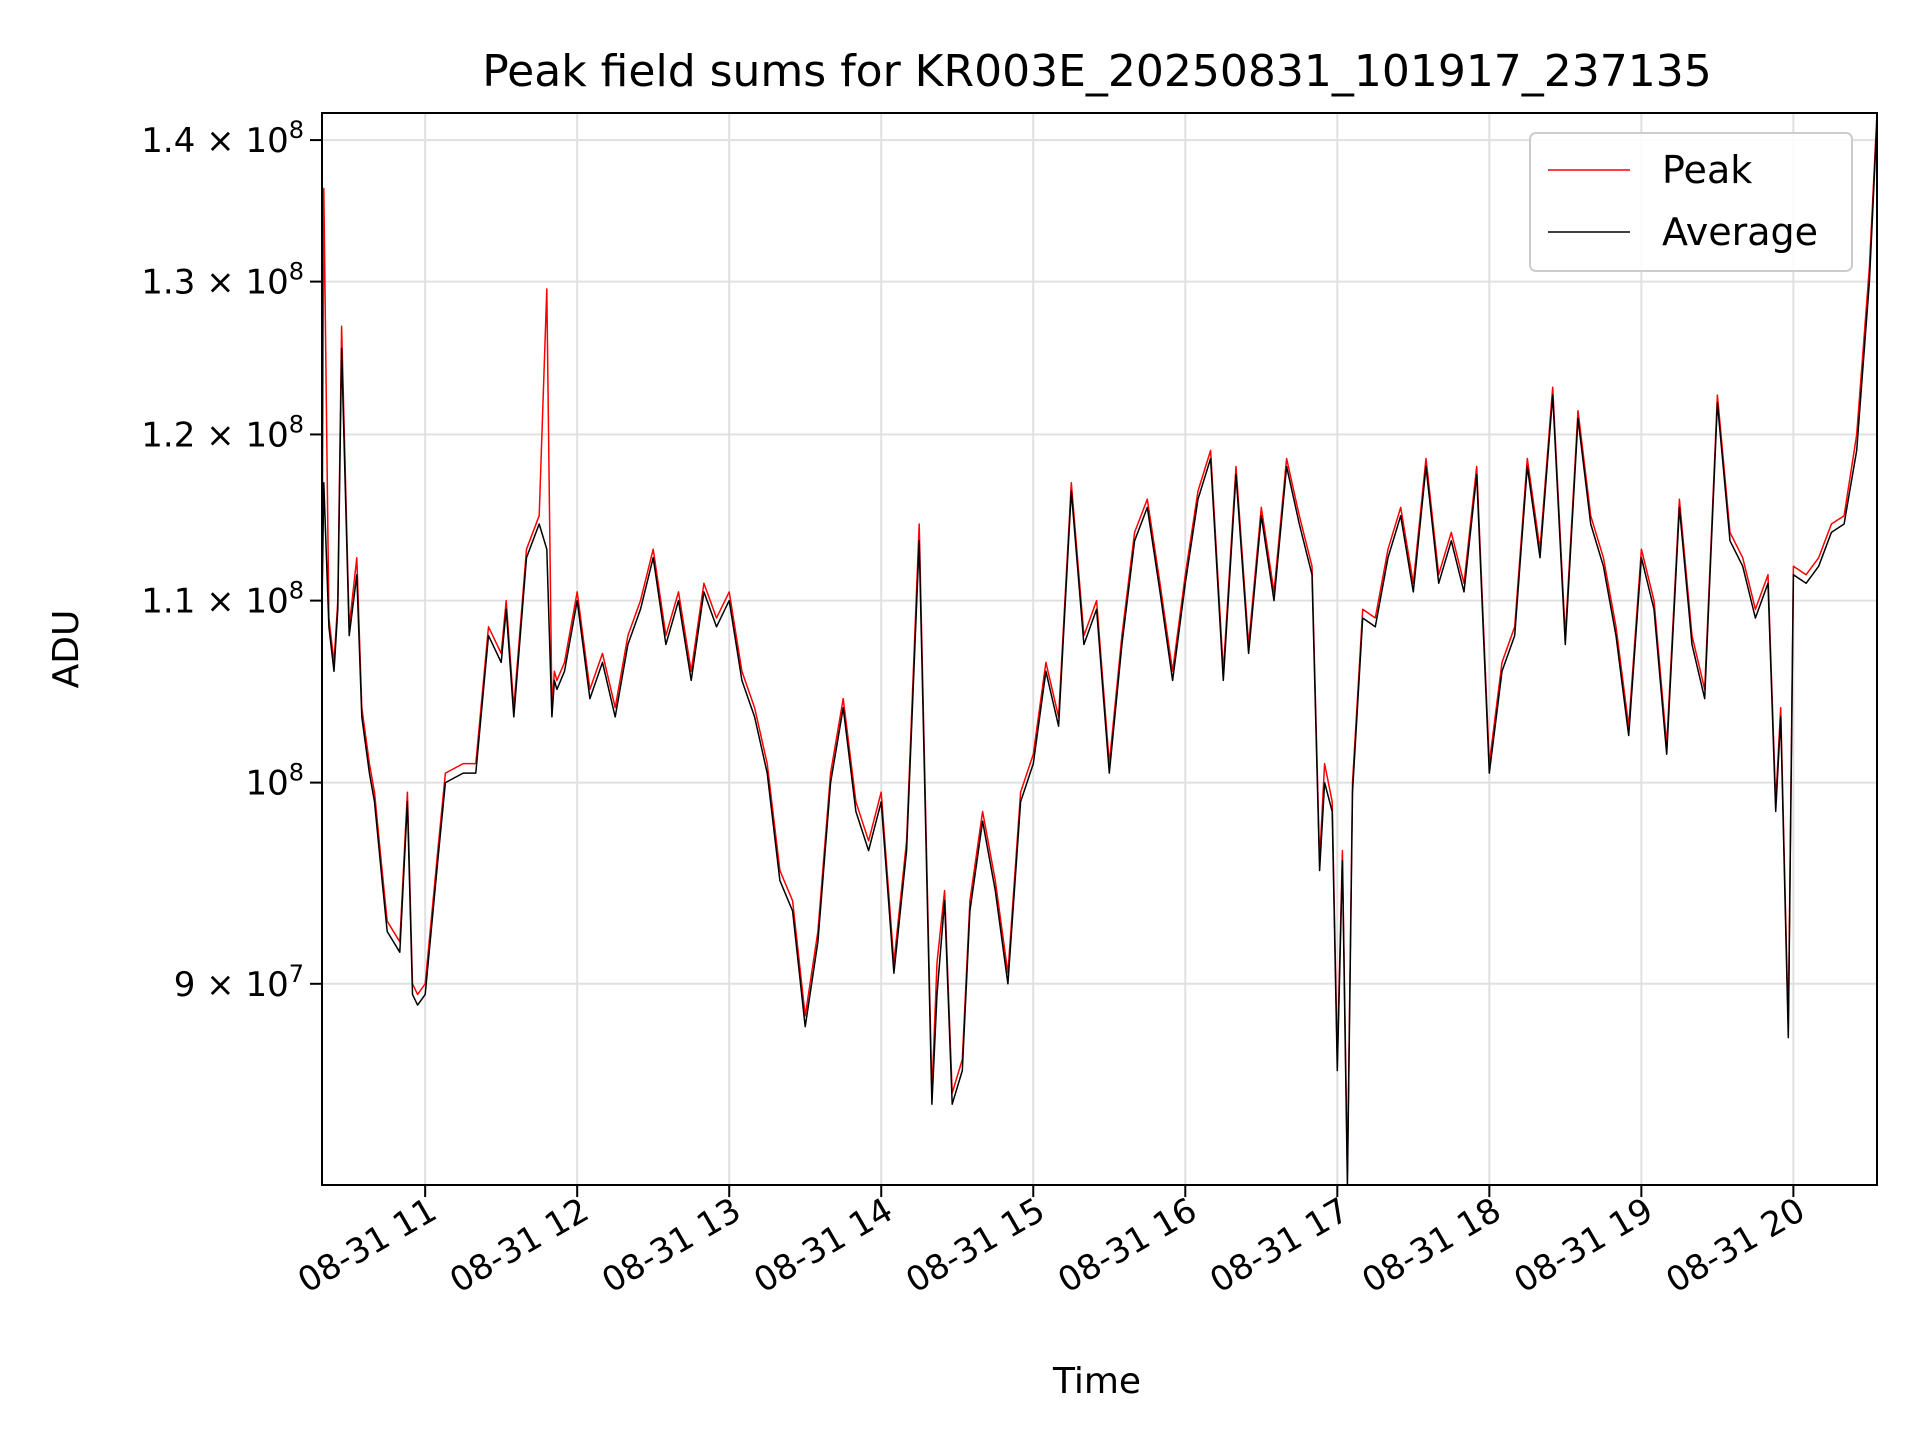  I want to click on y-tick-label: 1.3 × 108, so click(222, 280).